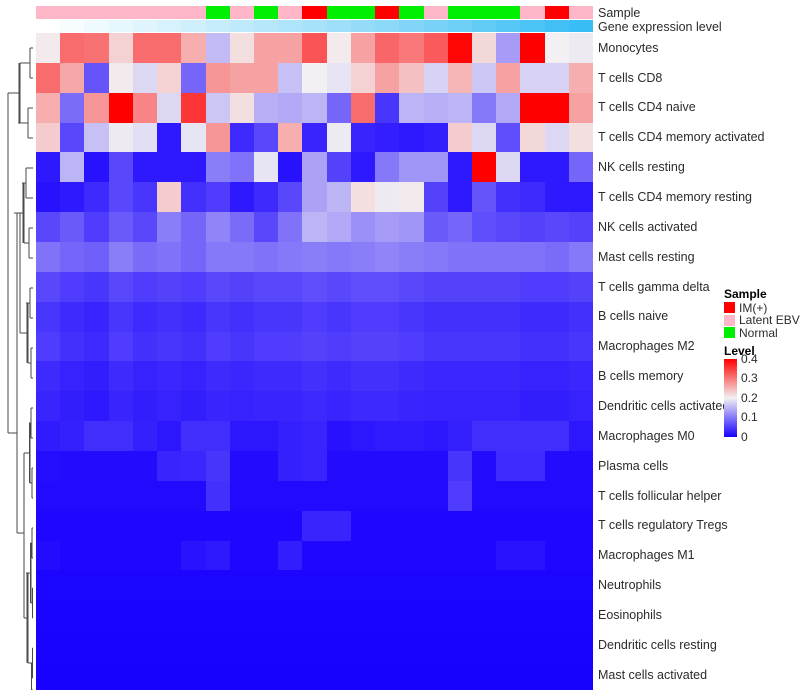 The image size is (800, 700). I want to click on legend-swatch, so click(729, 308).